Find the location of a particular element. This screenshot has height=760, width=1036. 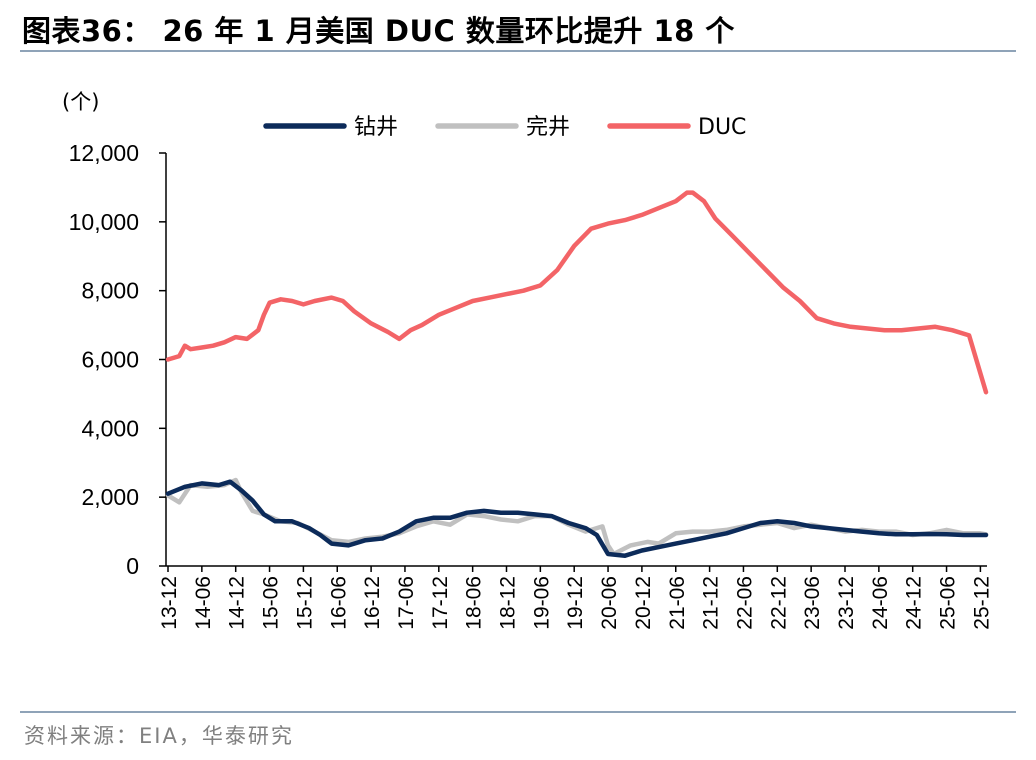

footer-divider is located at coordinates (518, 712).